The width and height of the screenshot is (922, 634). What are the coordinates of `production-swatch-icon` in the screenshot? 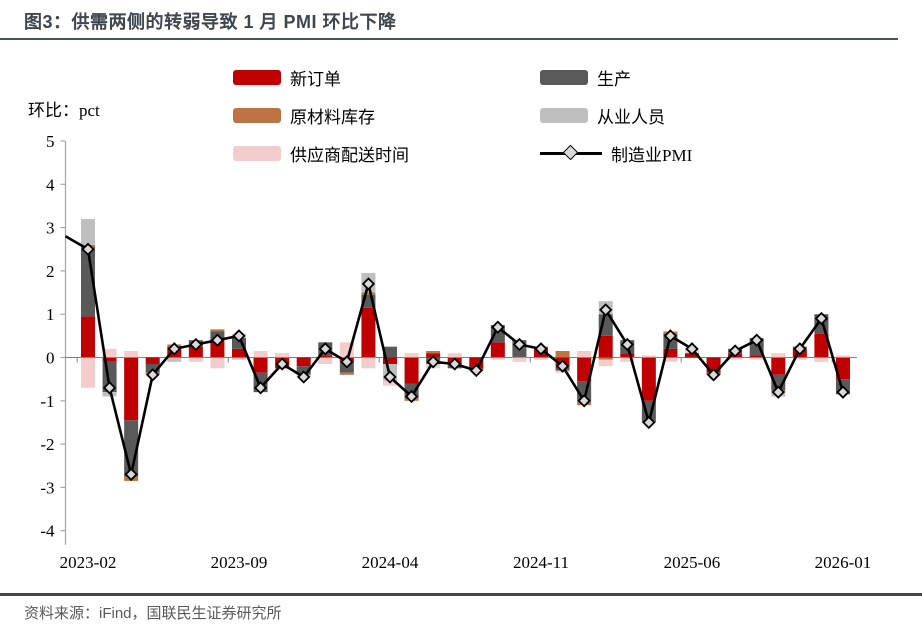 It's located at (564, 77).